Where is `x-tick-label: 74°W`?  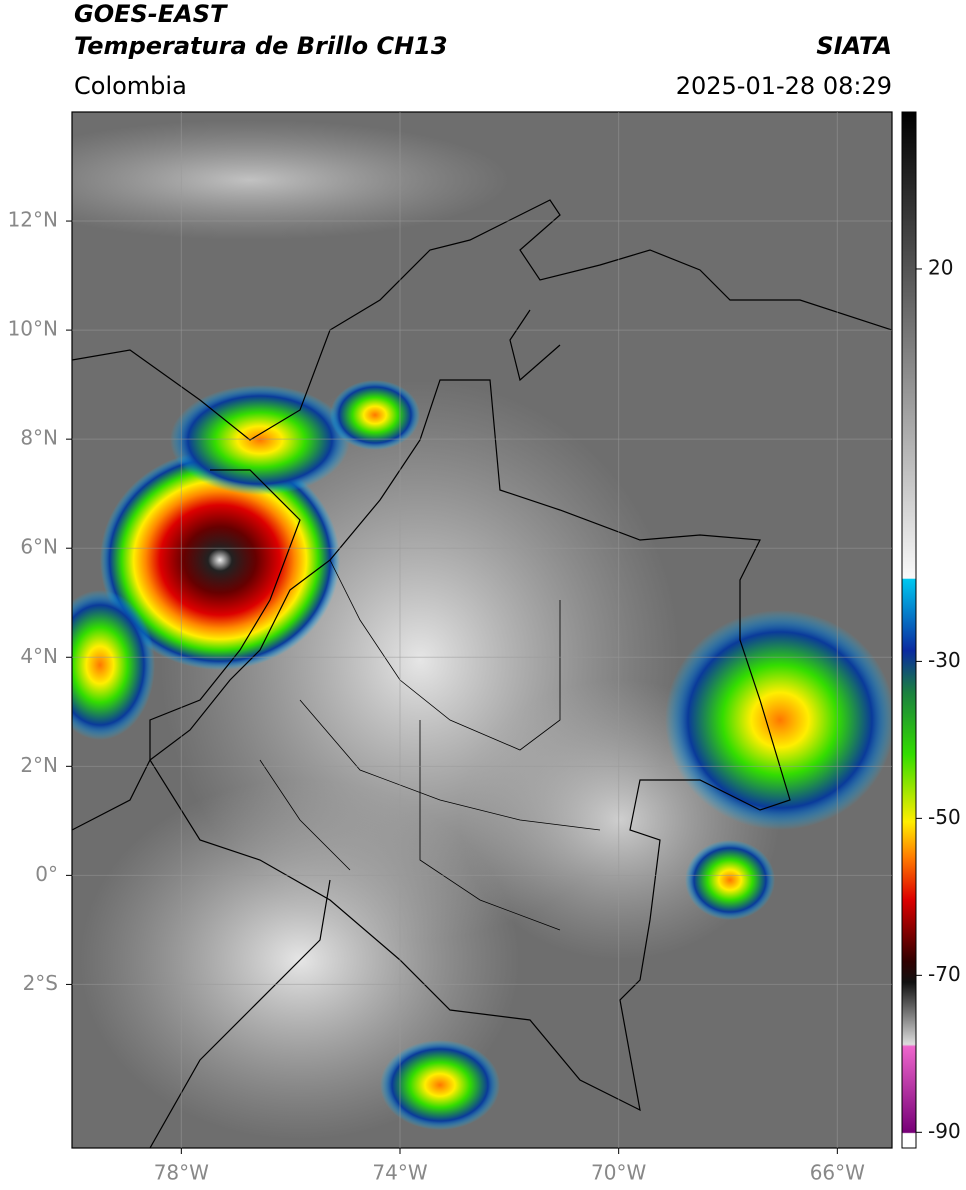
x-tick-label: 74°W is located at coordinates (399, 1173).